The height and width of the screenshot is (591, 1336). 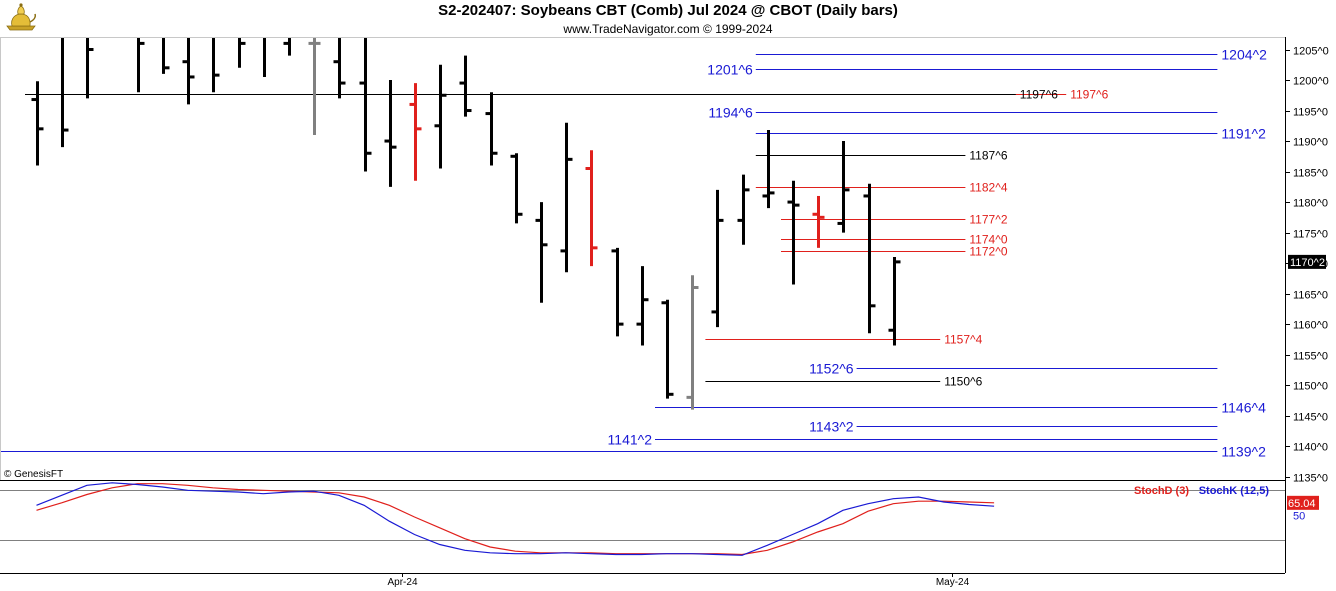 I want to click on level-label: 1157^4, so click(x=963, y=340).